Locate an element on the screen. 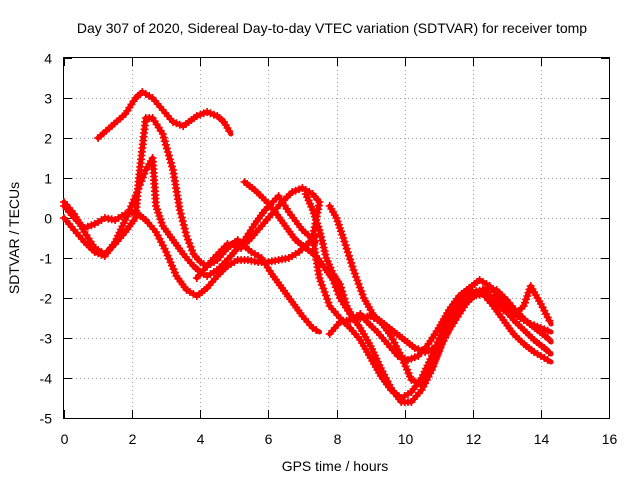 The image size is (640, 480). x-tick-labels: 0 2 4 6 8 10 12 14 16 is located at coordinates (339, 439).